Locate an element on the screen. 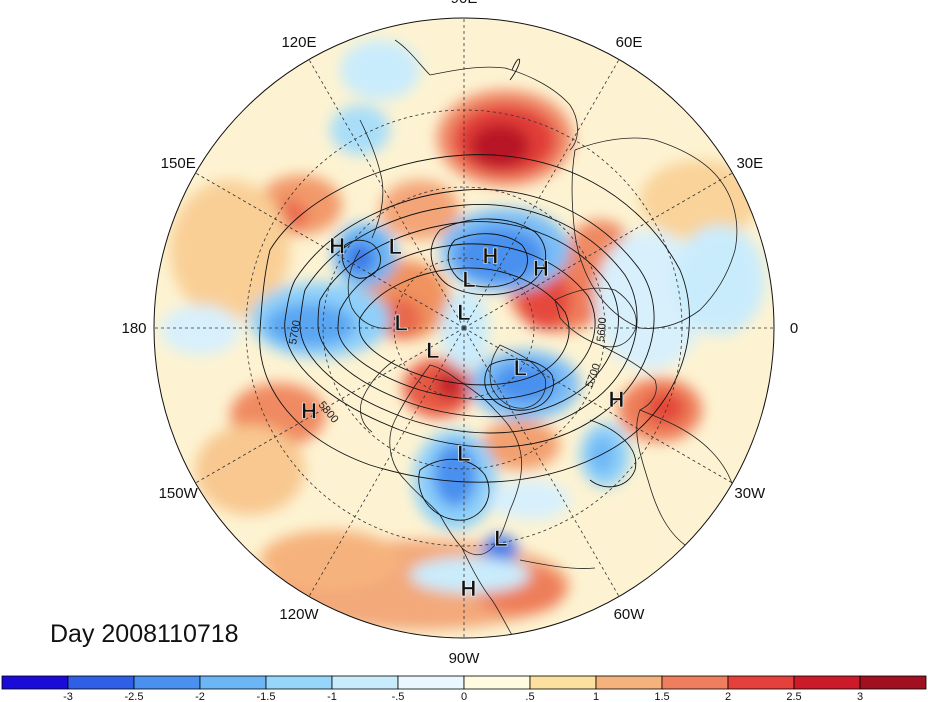  longitude-label: 150W is located at coordinates (179, 493).